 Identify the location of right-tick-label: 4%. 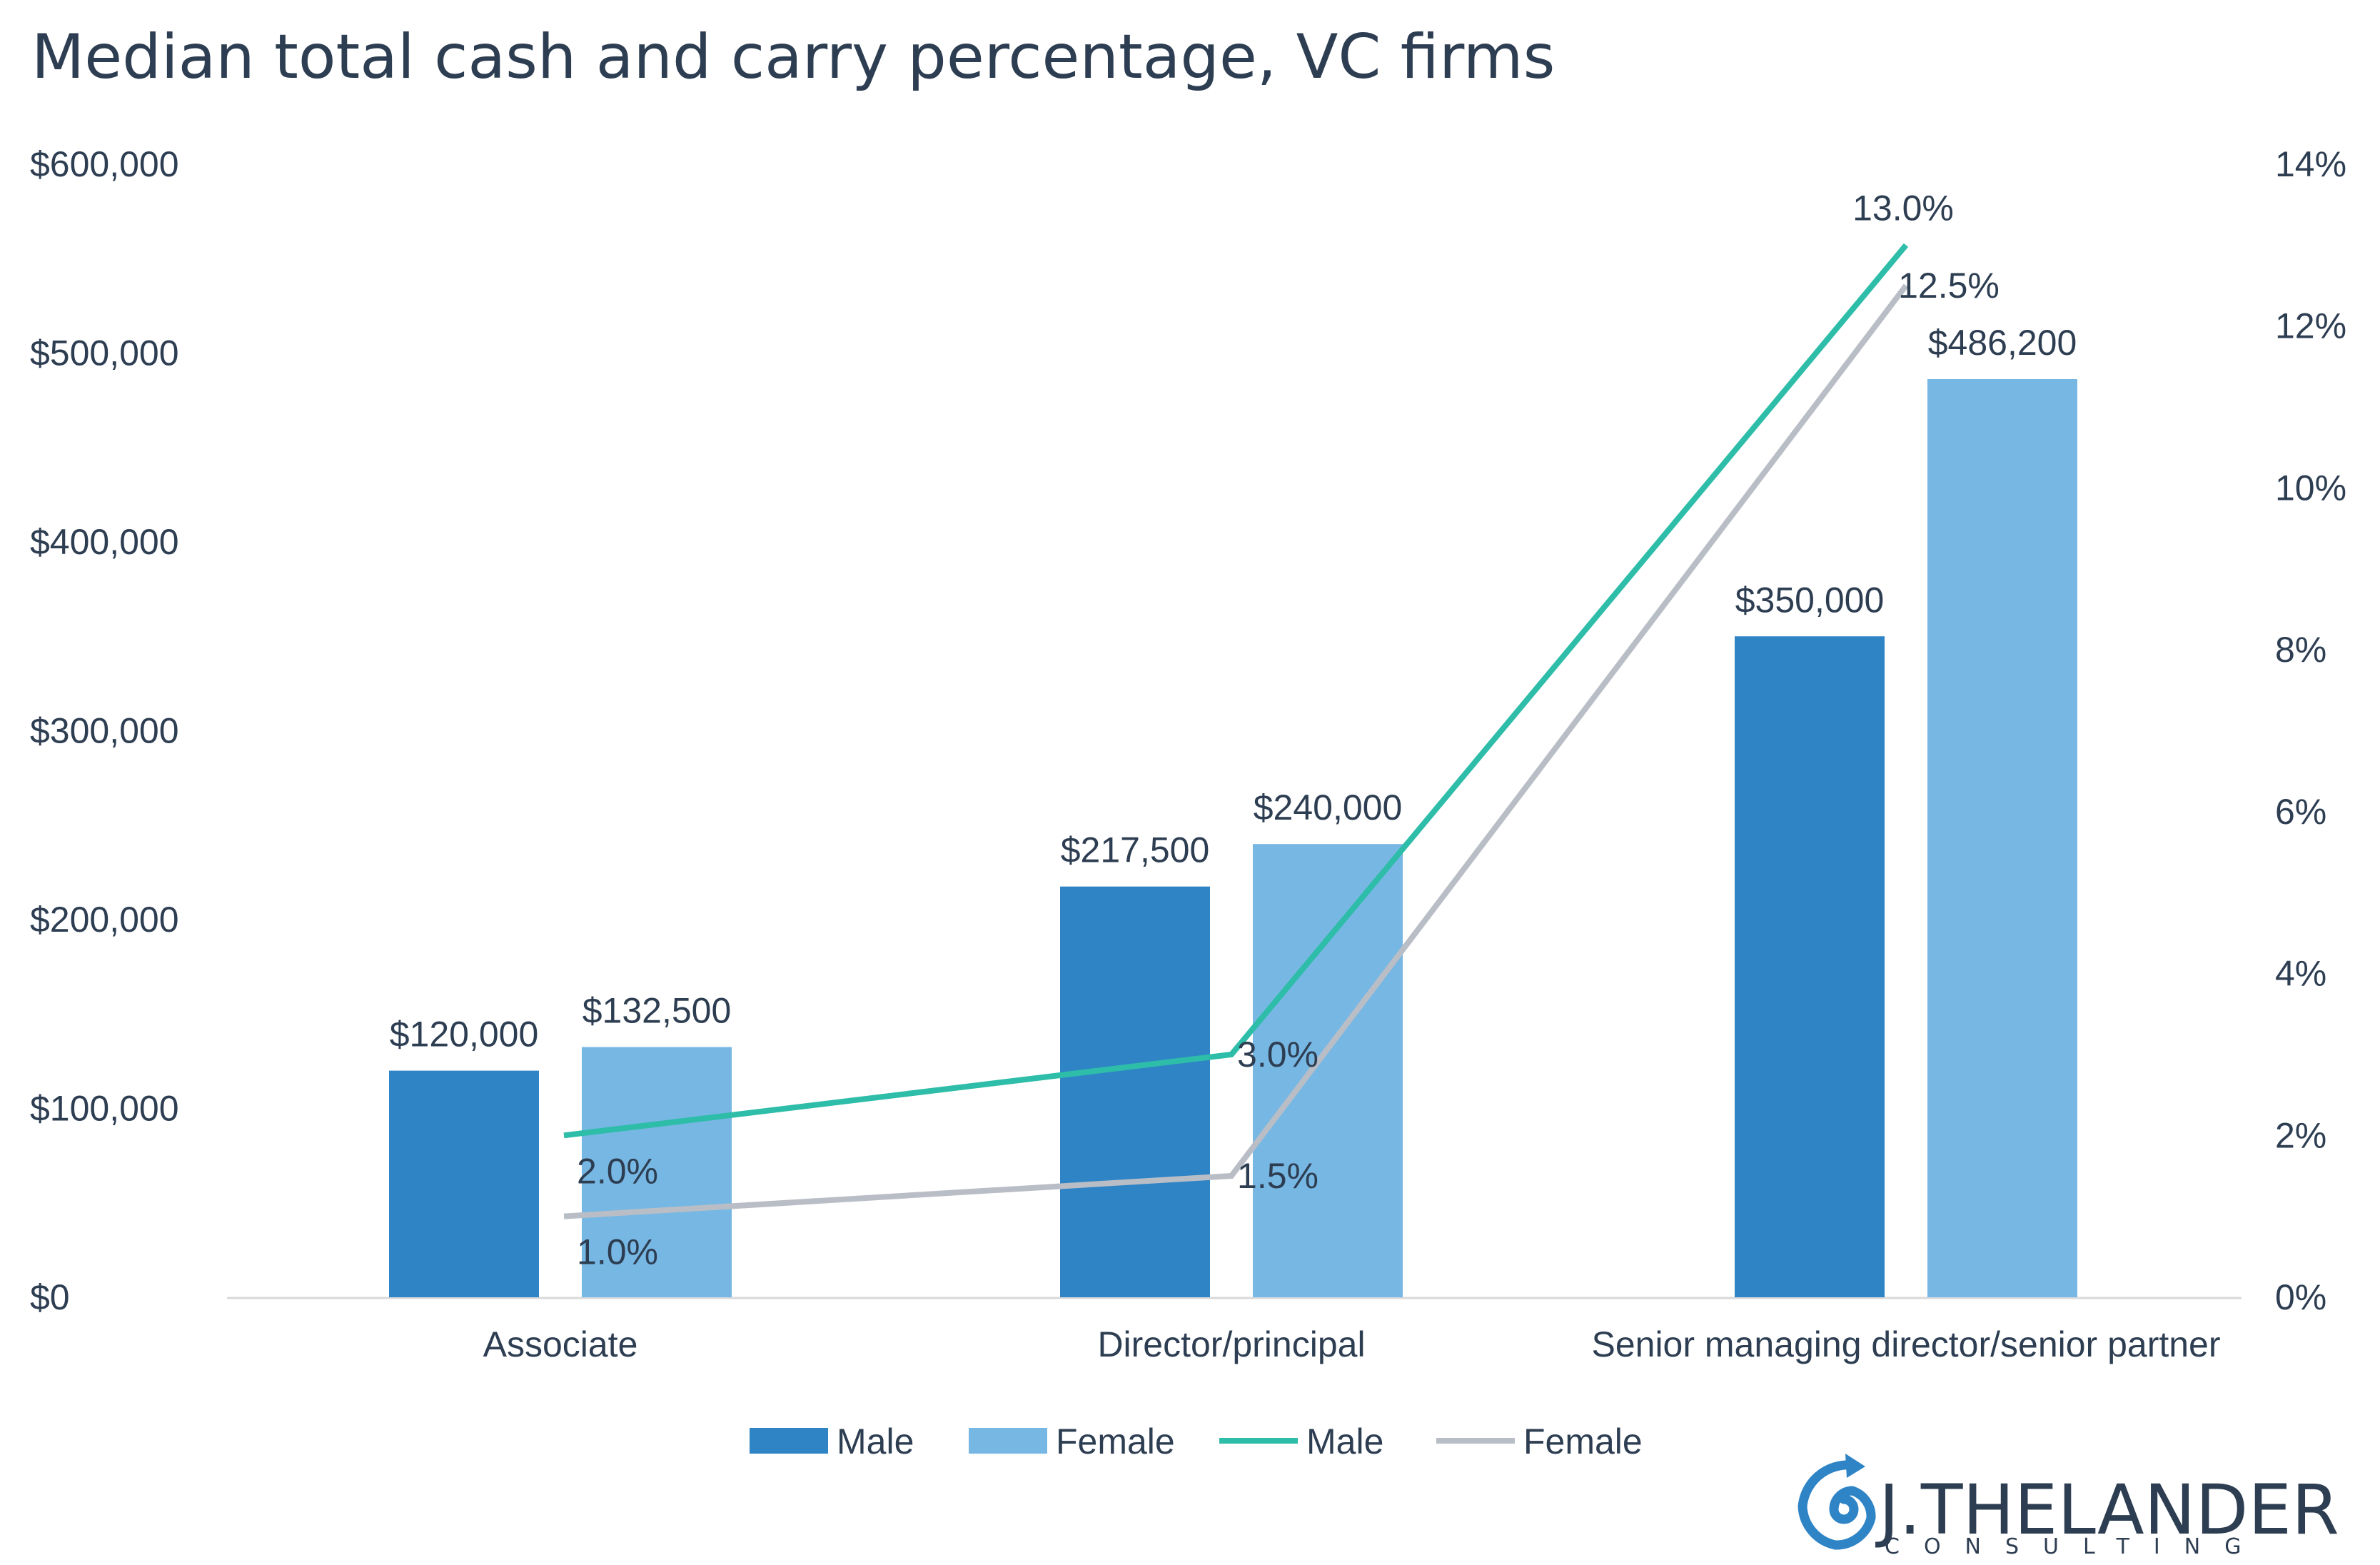
(2300, 974).